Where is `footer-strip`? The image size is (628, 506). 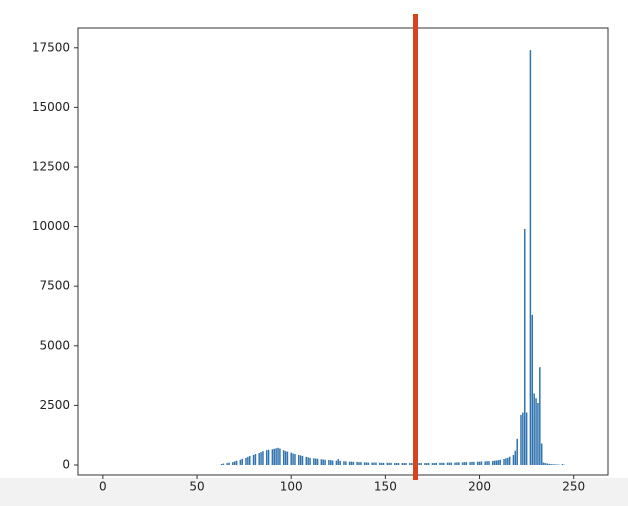
footer-strip is located at coordinates (314, 492).